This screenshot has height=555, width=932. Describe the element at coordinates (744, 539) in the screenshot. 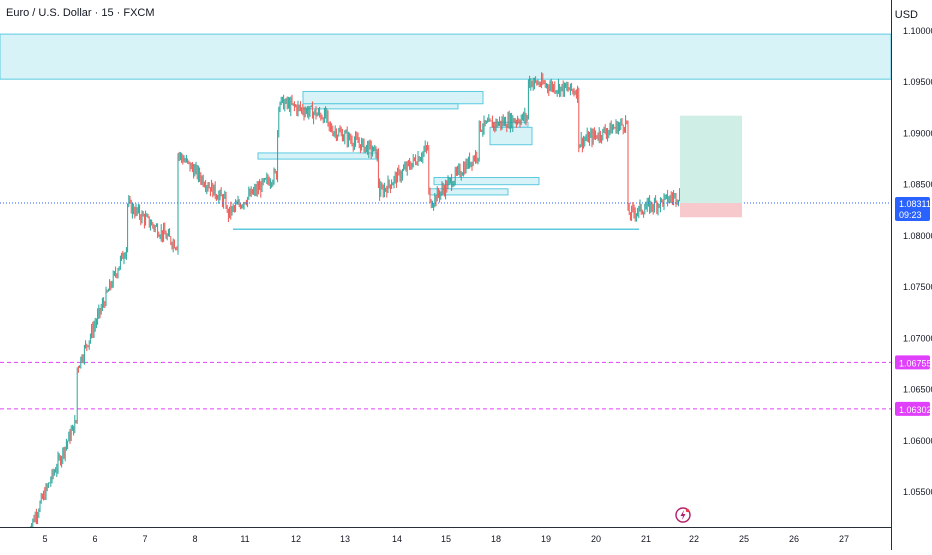

I see `date-tick-label: 25` at that location.